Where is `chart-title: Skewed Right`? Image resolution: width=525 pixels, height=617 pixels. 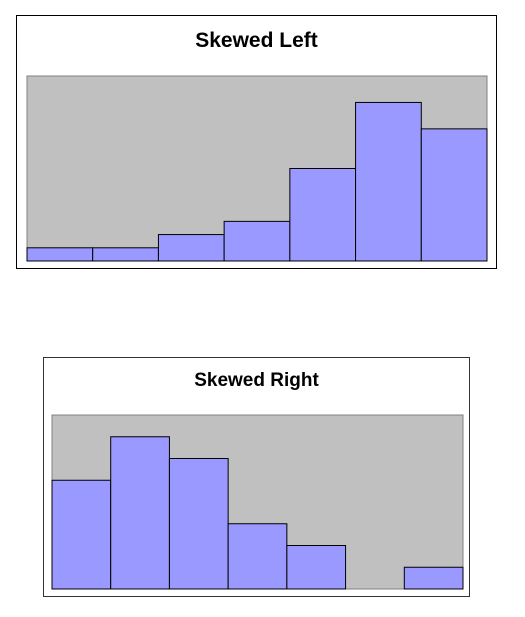
chart-title: Skewed Right is located at coordinates (256, 380).